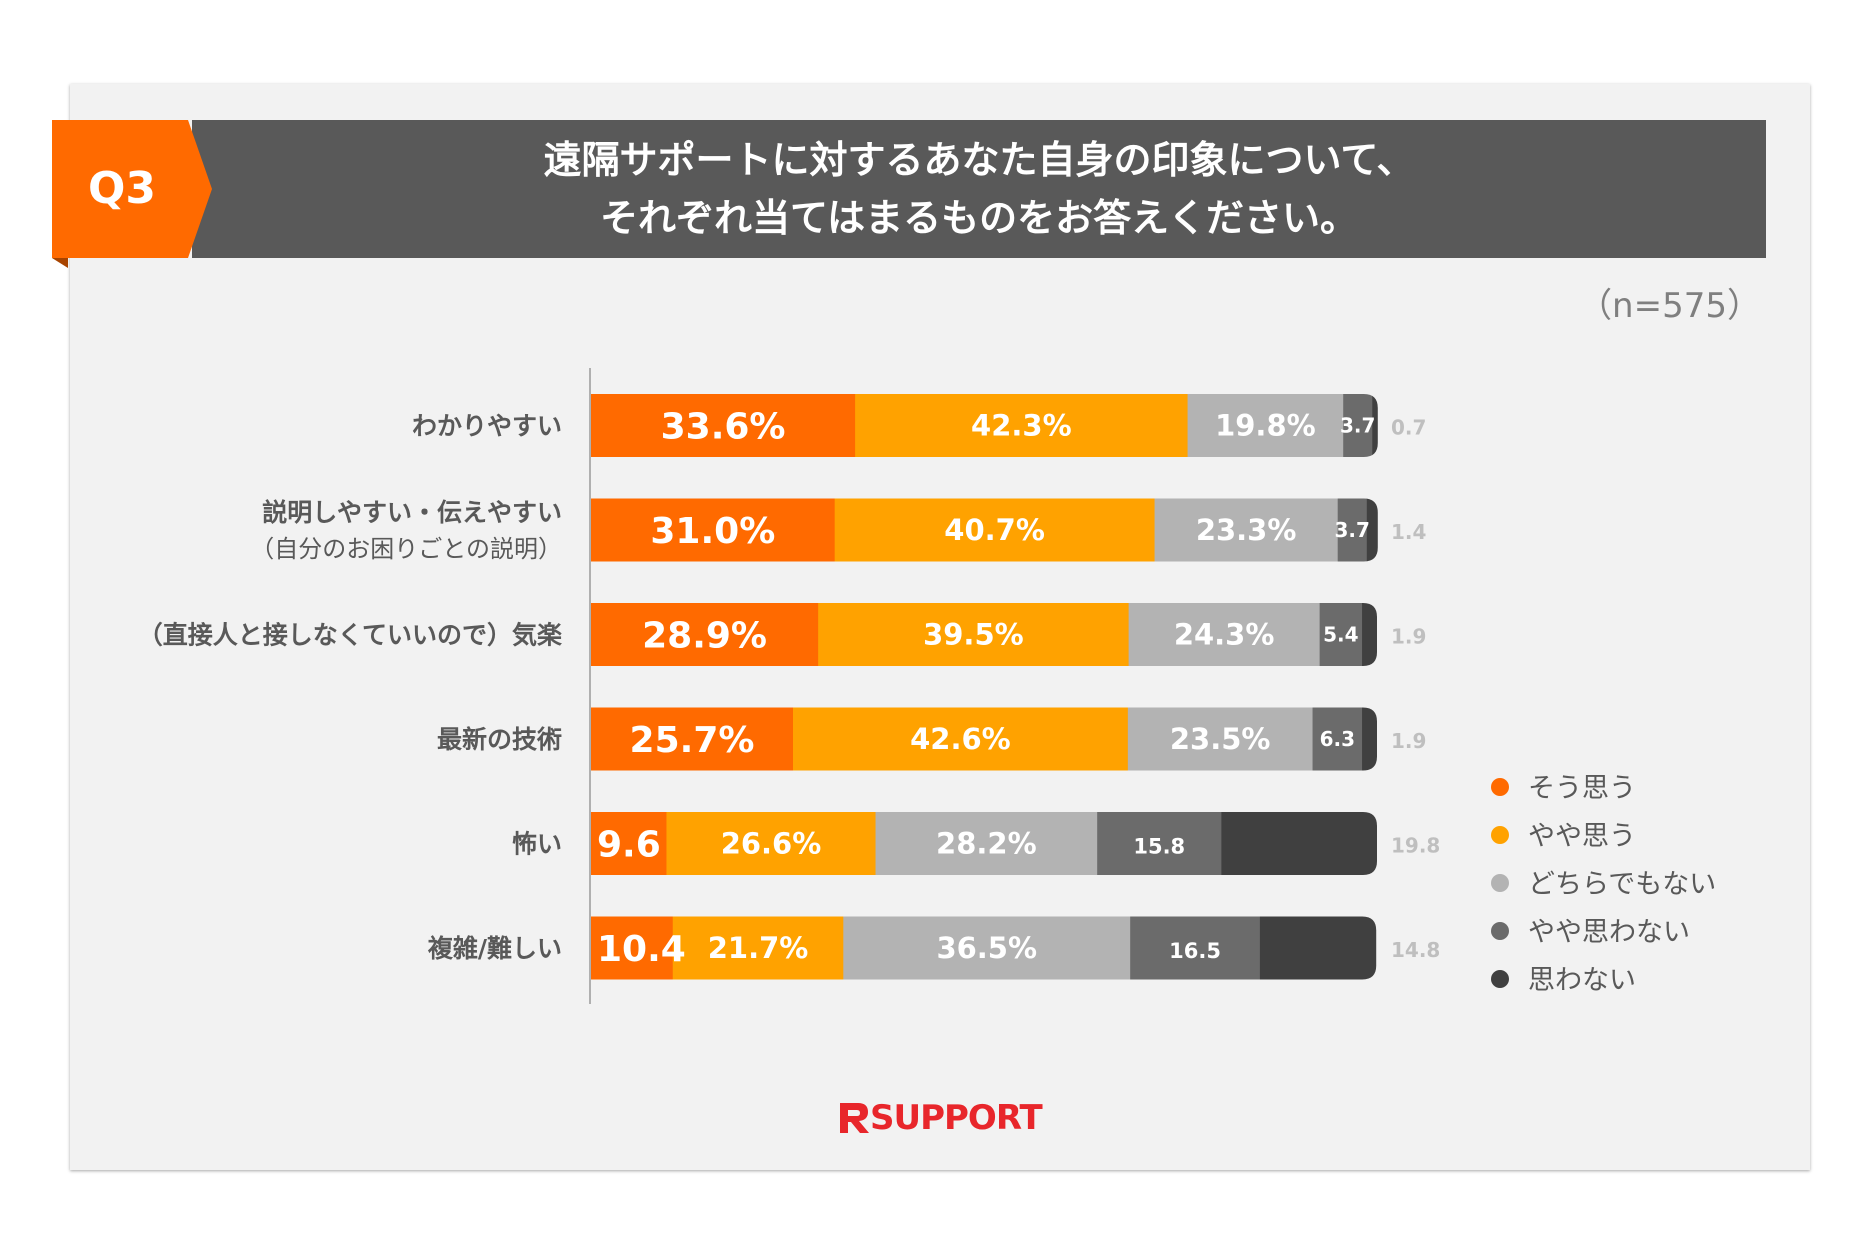 This screenshot has height=1251, width=1876. I want to click on category-label: わかりやすい, so click(487, 426).